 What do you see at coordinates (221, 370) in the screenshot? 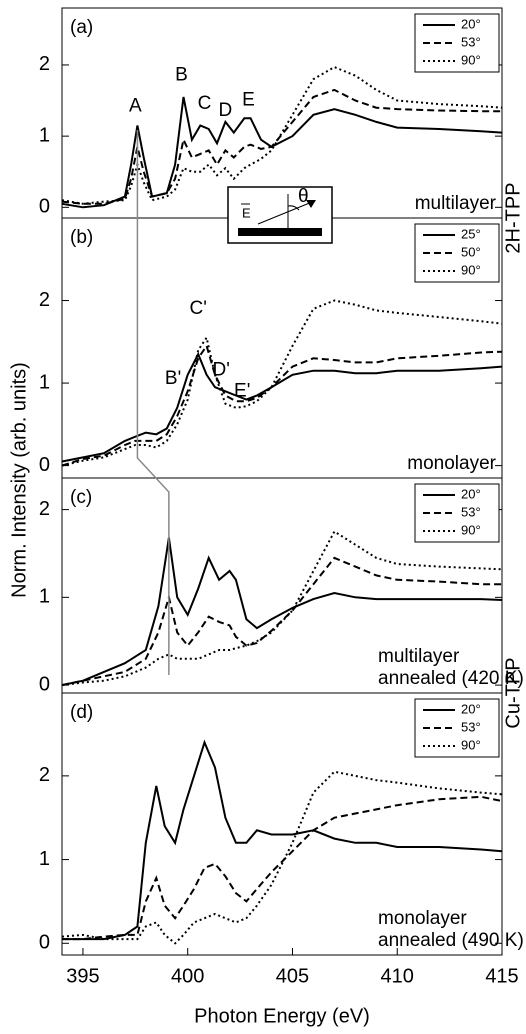
I see `peak-label: D'` at bounding box center [221, 370].